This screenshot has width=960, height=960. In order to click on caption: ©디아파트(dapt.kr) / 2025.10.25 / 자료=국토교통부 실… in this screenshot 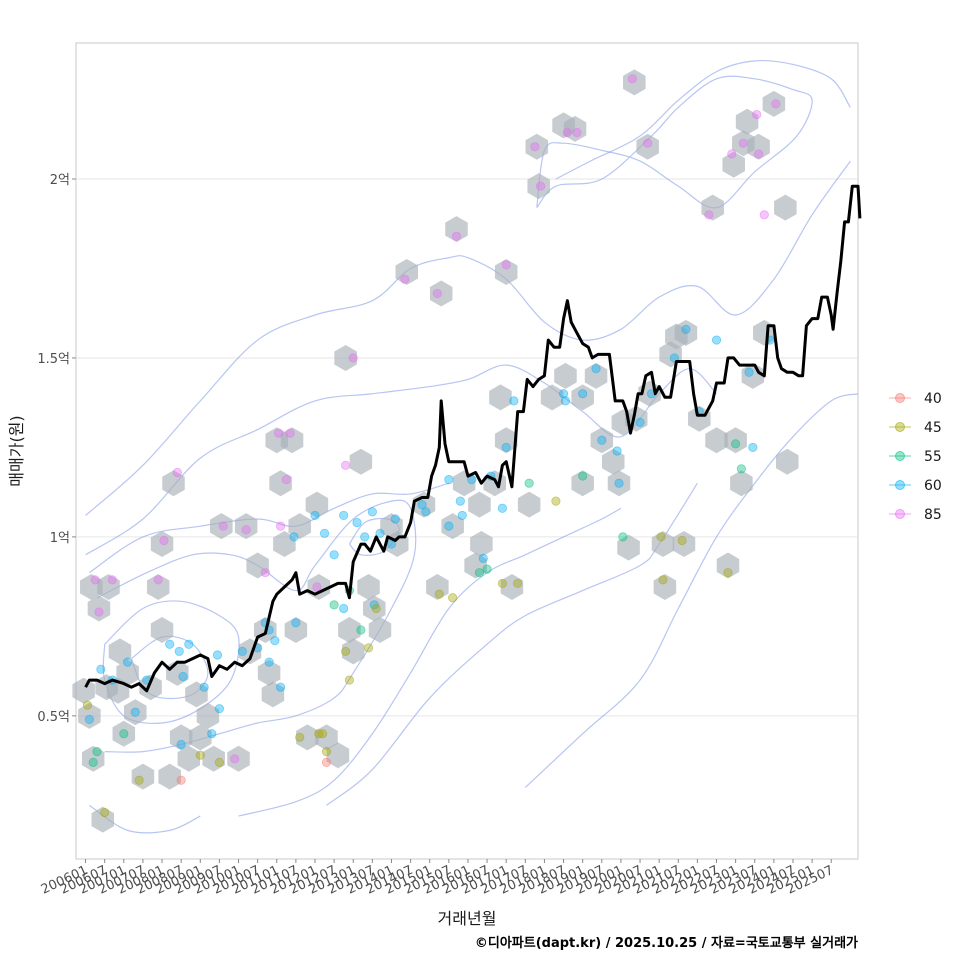, I will do `click(666, 943)`.